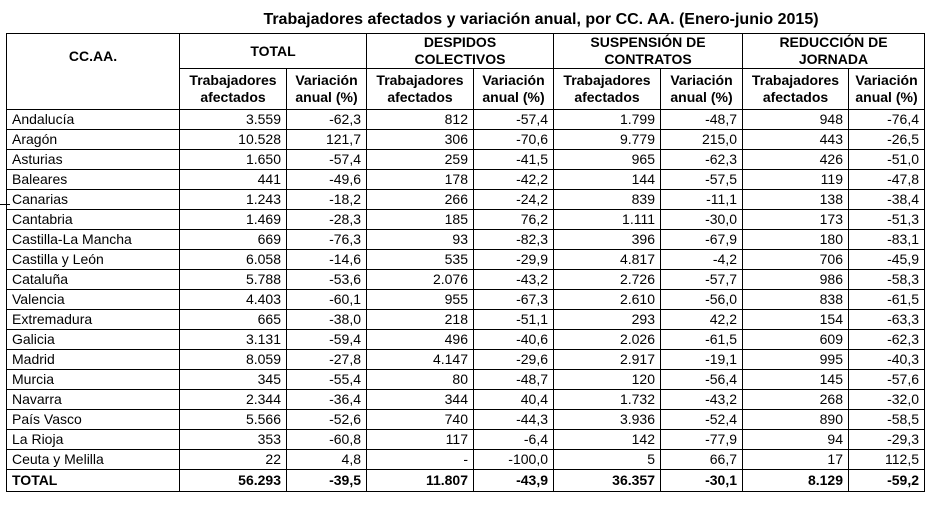 The image size is (944, 519). Describe the element at coordinates (513, 439) in the screenshot. I see `variation-cell: -6,4` at that location.